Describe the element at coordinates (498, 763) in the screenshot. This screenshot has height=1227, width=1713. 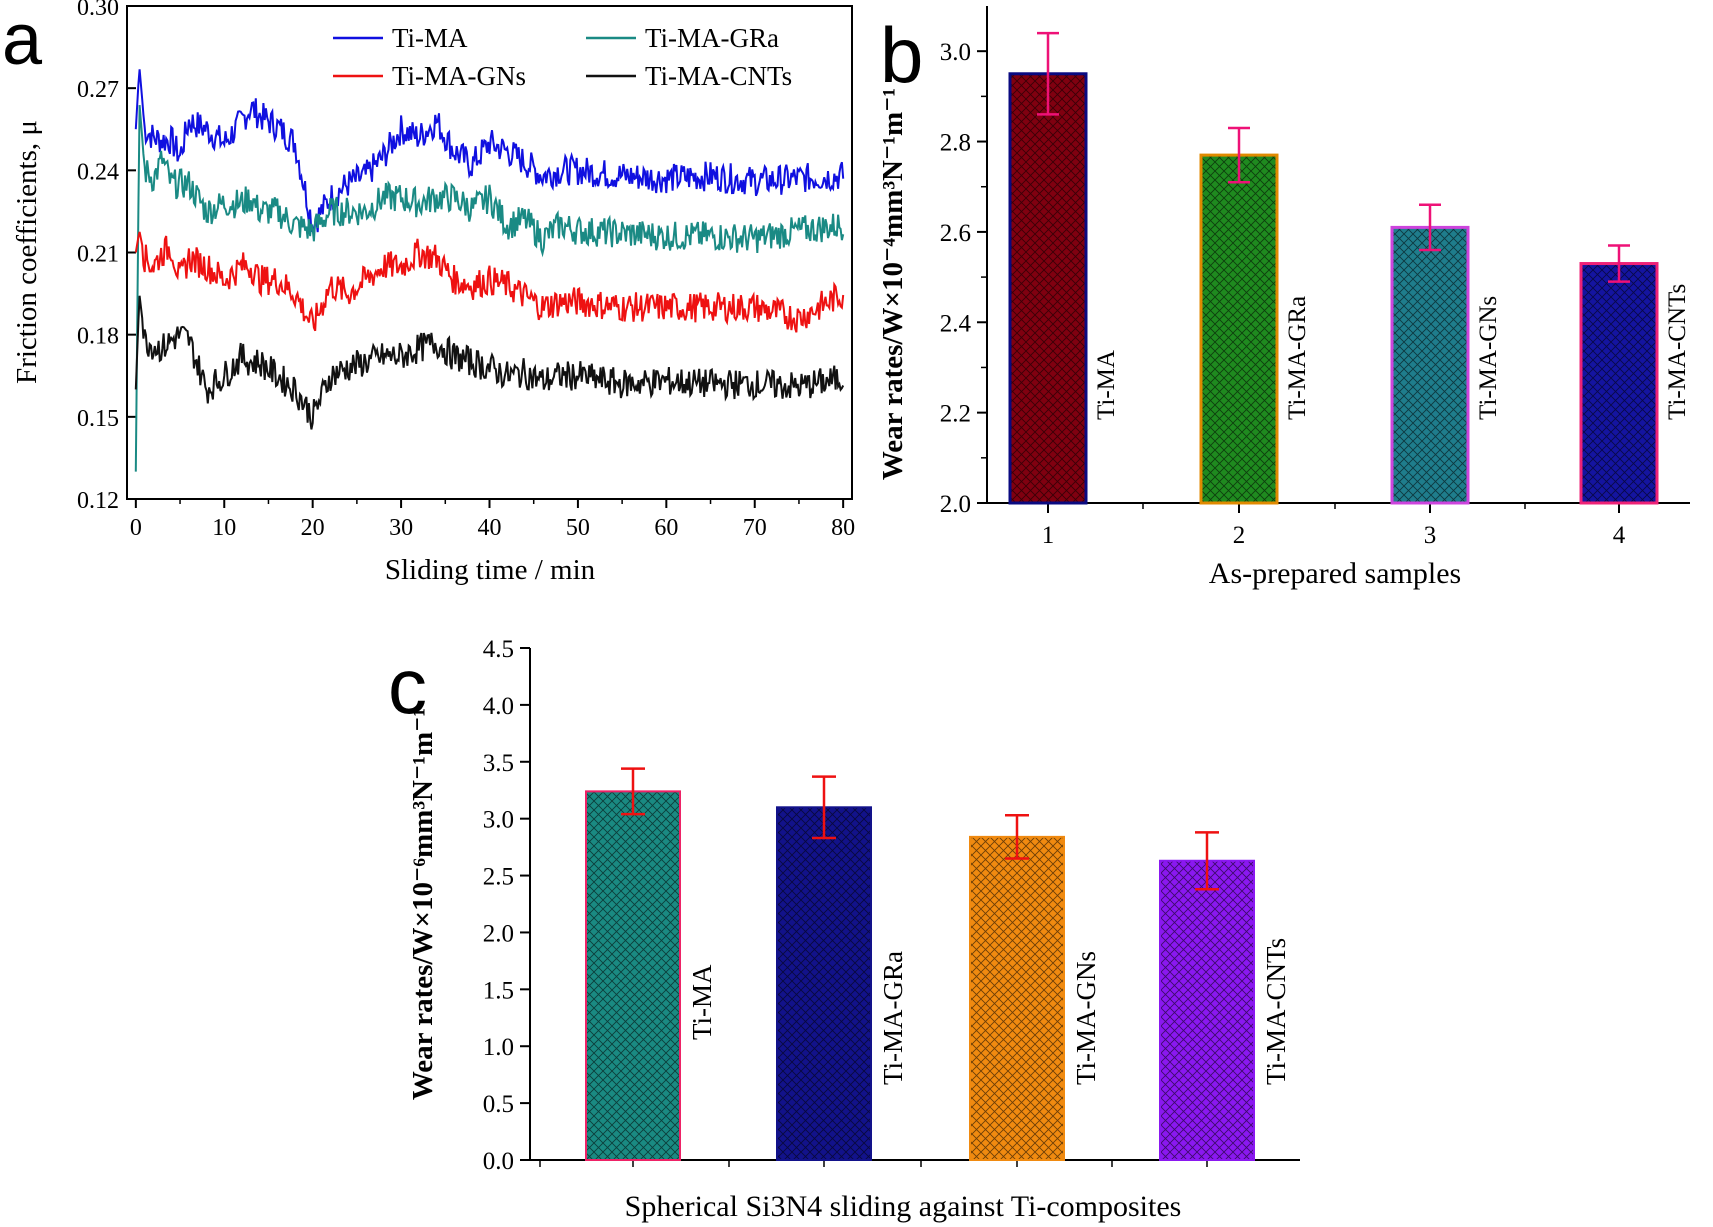
I see `y-tick-label: 3.5` at that location.